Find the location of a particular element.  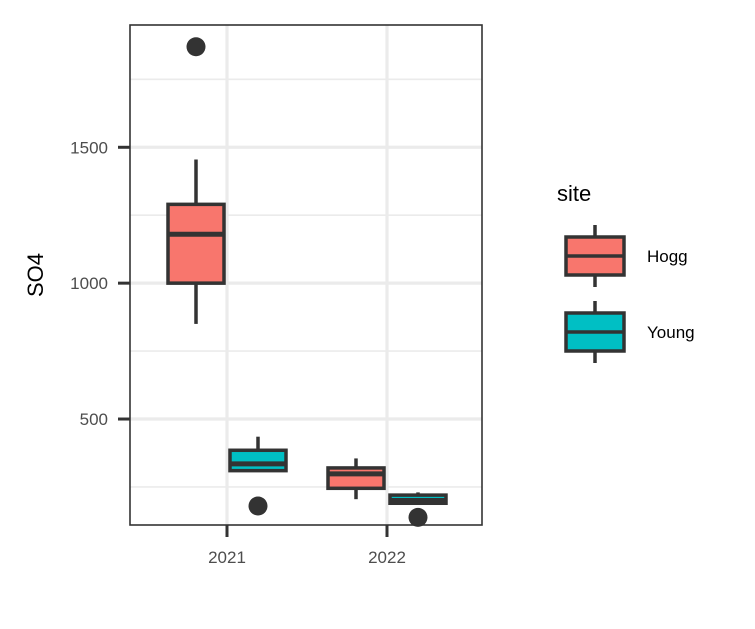

legend-label-young: Young is located at coordinates (671, 332).